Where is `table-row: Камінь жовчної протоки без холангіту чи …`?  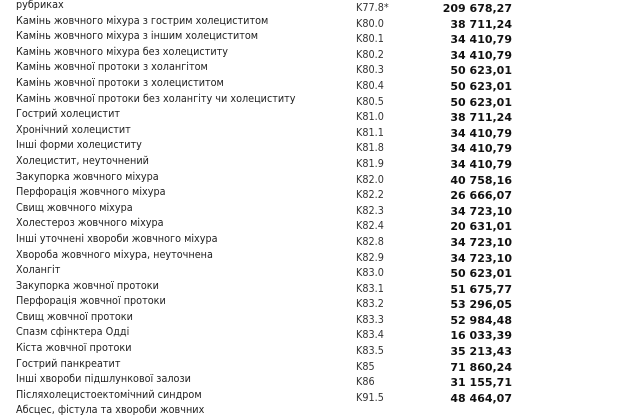 table-row: Камінь жовчної протоки без холангіту чи … is located at coordinates (315, 100).